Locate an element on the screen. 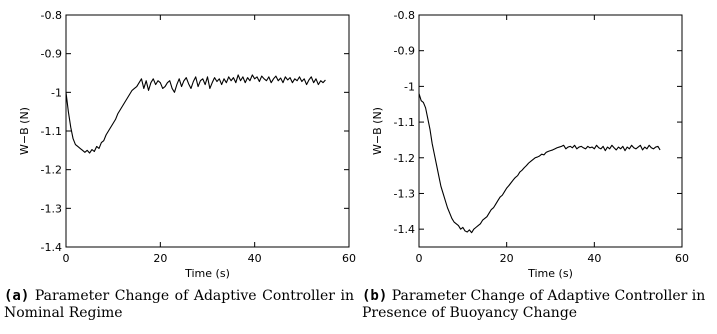  chart-b-xtick-label-2: 40 is located at coordinates (594, 258).